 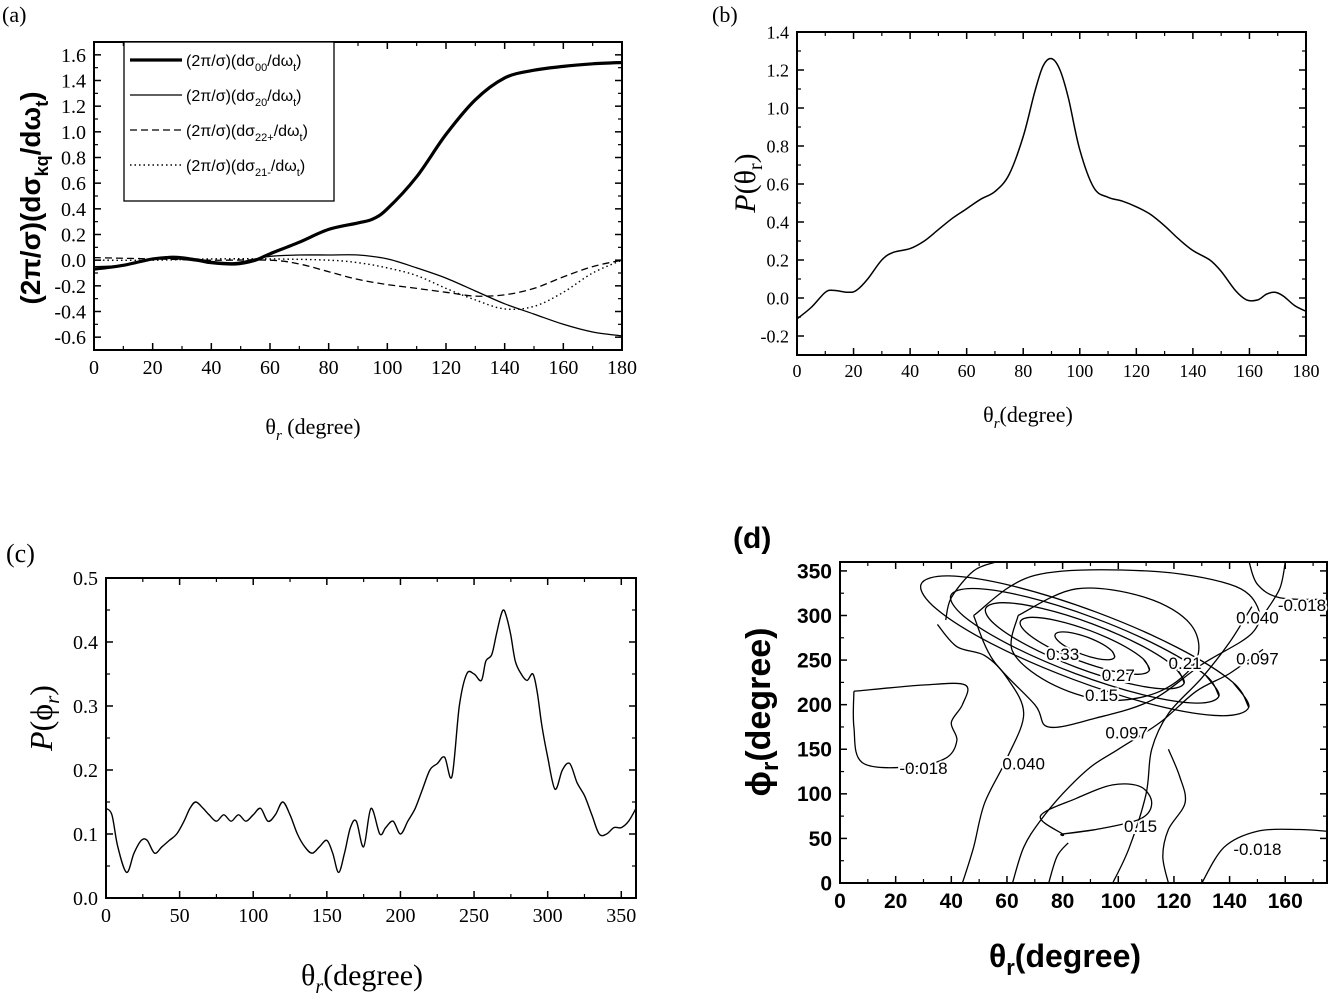 What do you see at coordinates (180, 916) in the screenshot?
I see `x-tick-label: 50` at bounding box center [180, 916].